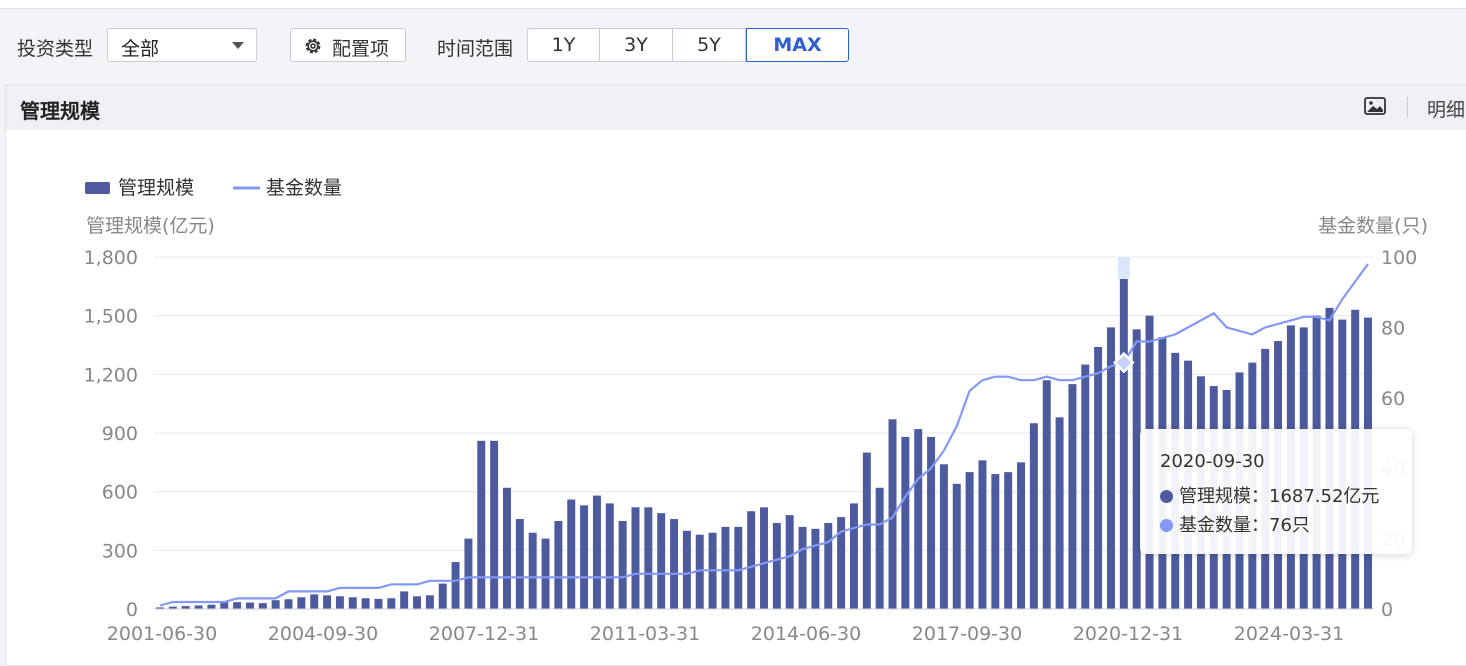 The image size is (1466, 666). What do you see at coordinates (1393, 399) in the screenshot?
I see `y-right-tick-label: 60` at bounding box center [1393, 399].